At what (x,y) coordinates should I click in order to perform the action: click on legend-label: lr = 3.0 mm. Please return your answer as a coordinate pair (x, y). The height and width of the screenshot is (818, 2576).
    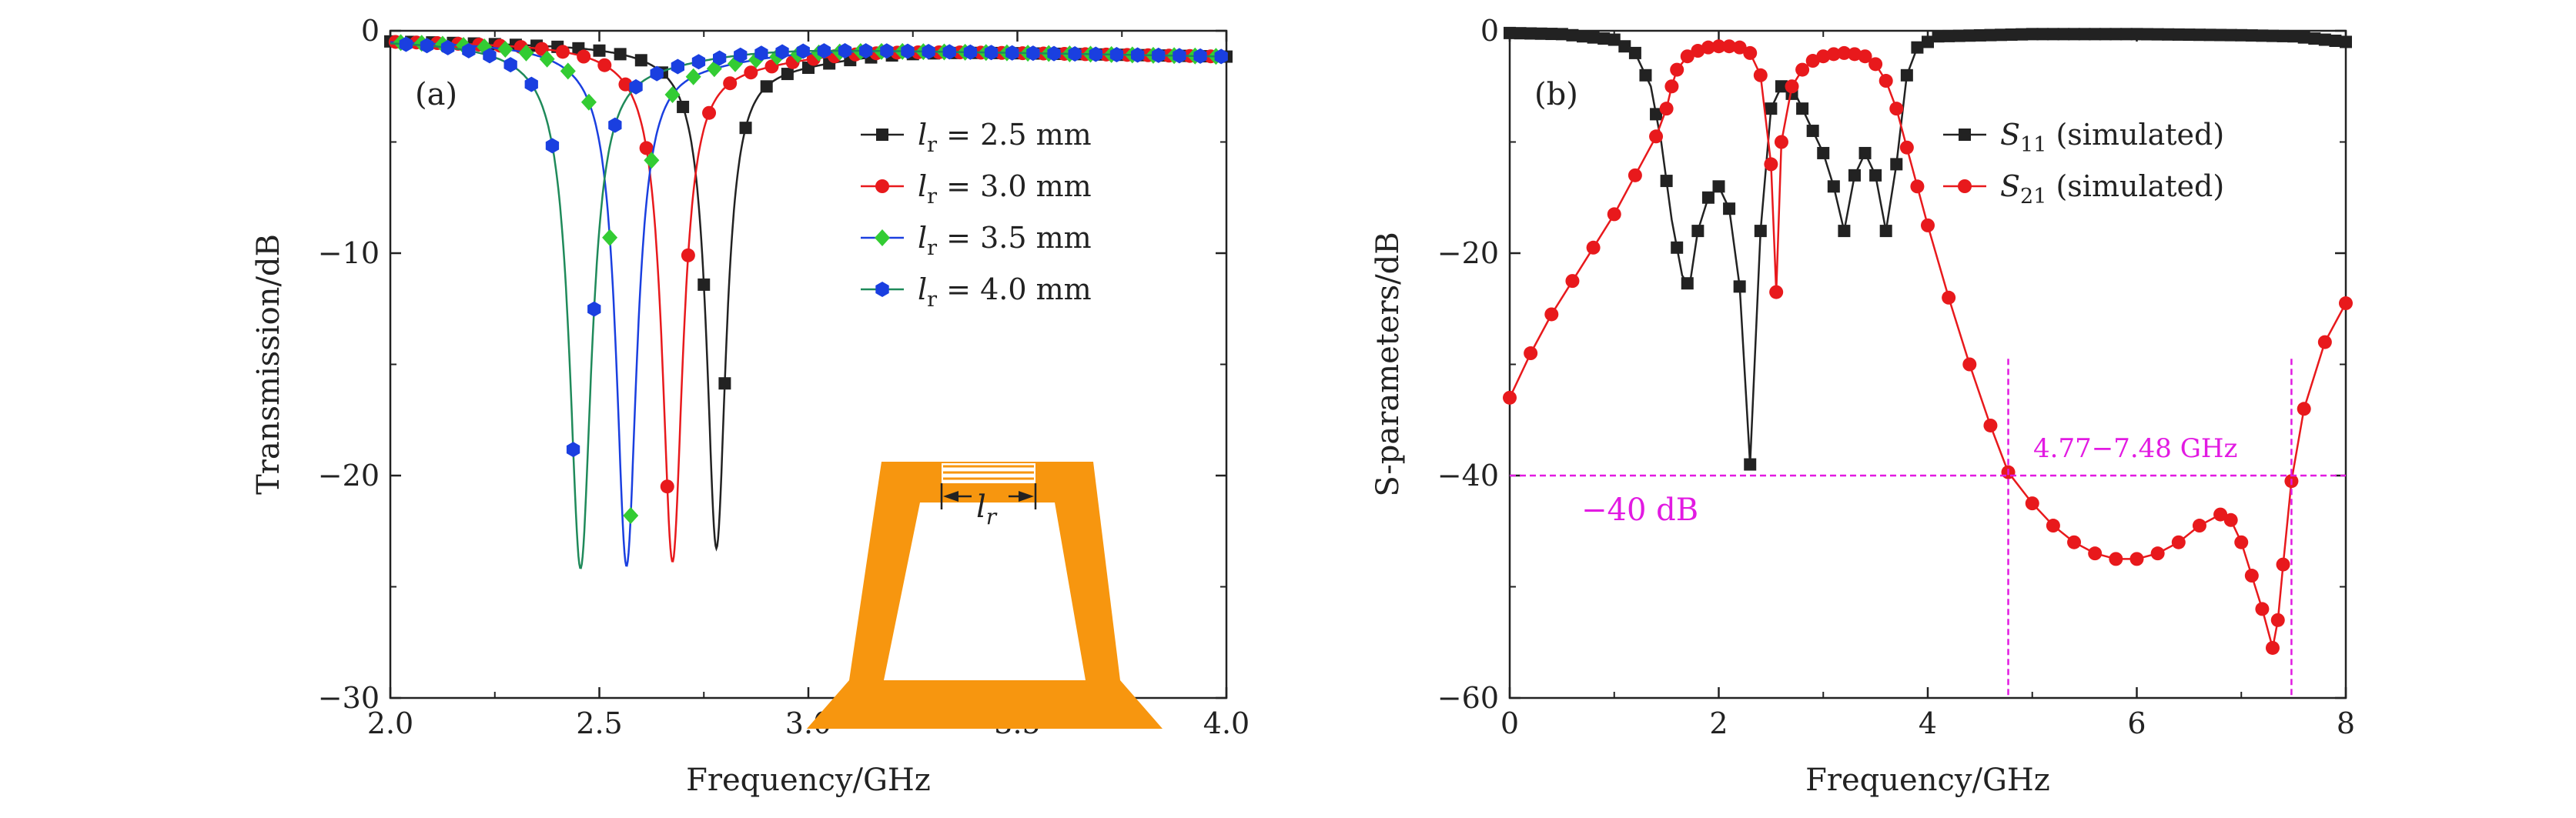
    Looking at the image, I should click on (1005, 189).